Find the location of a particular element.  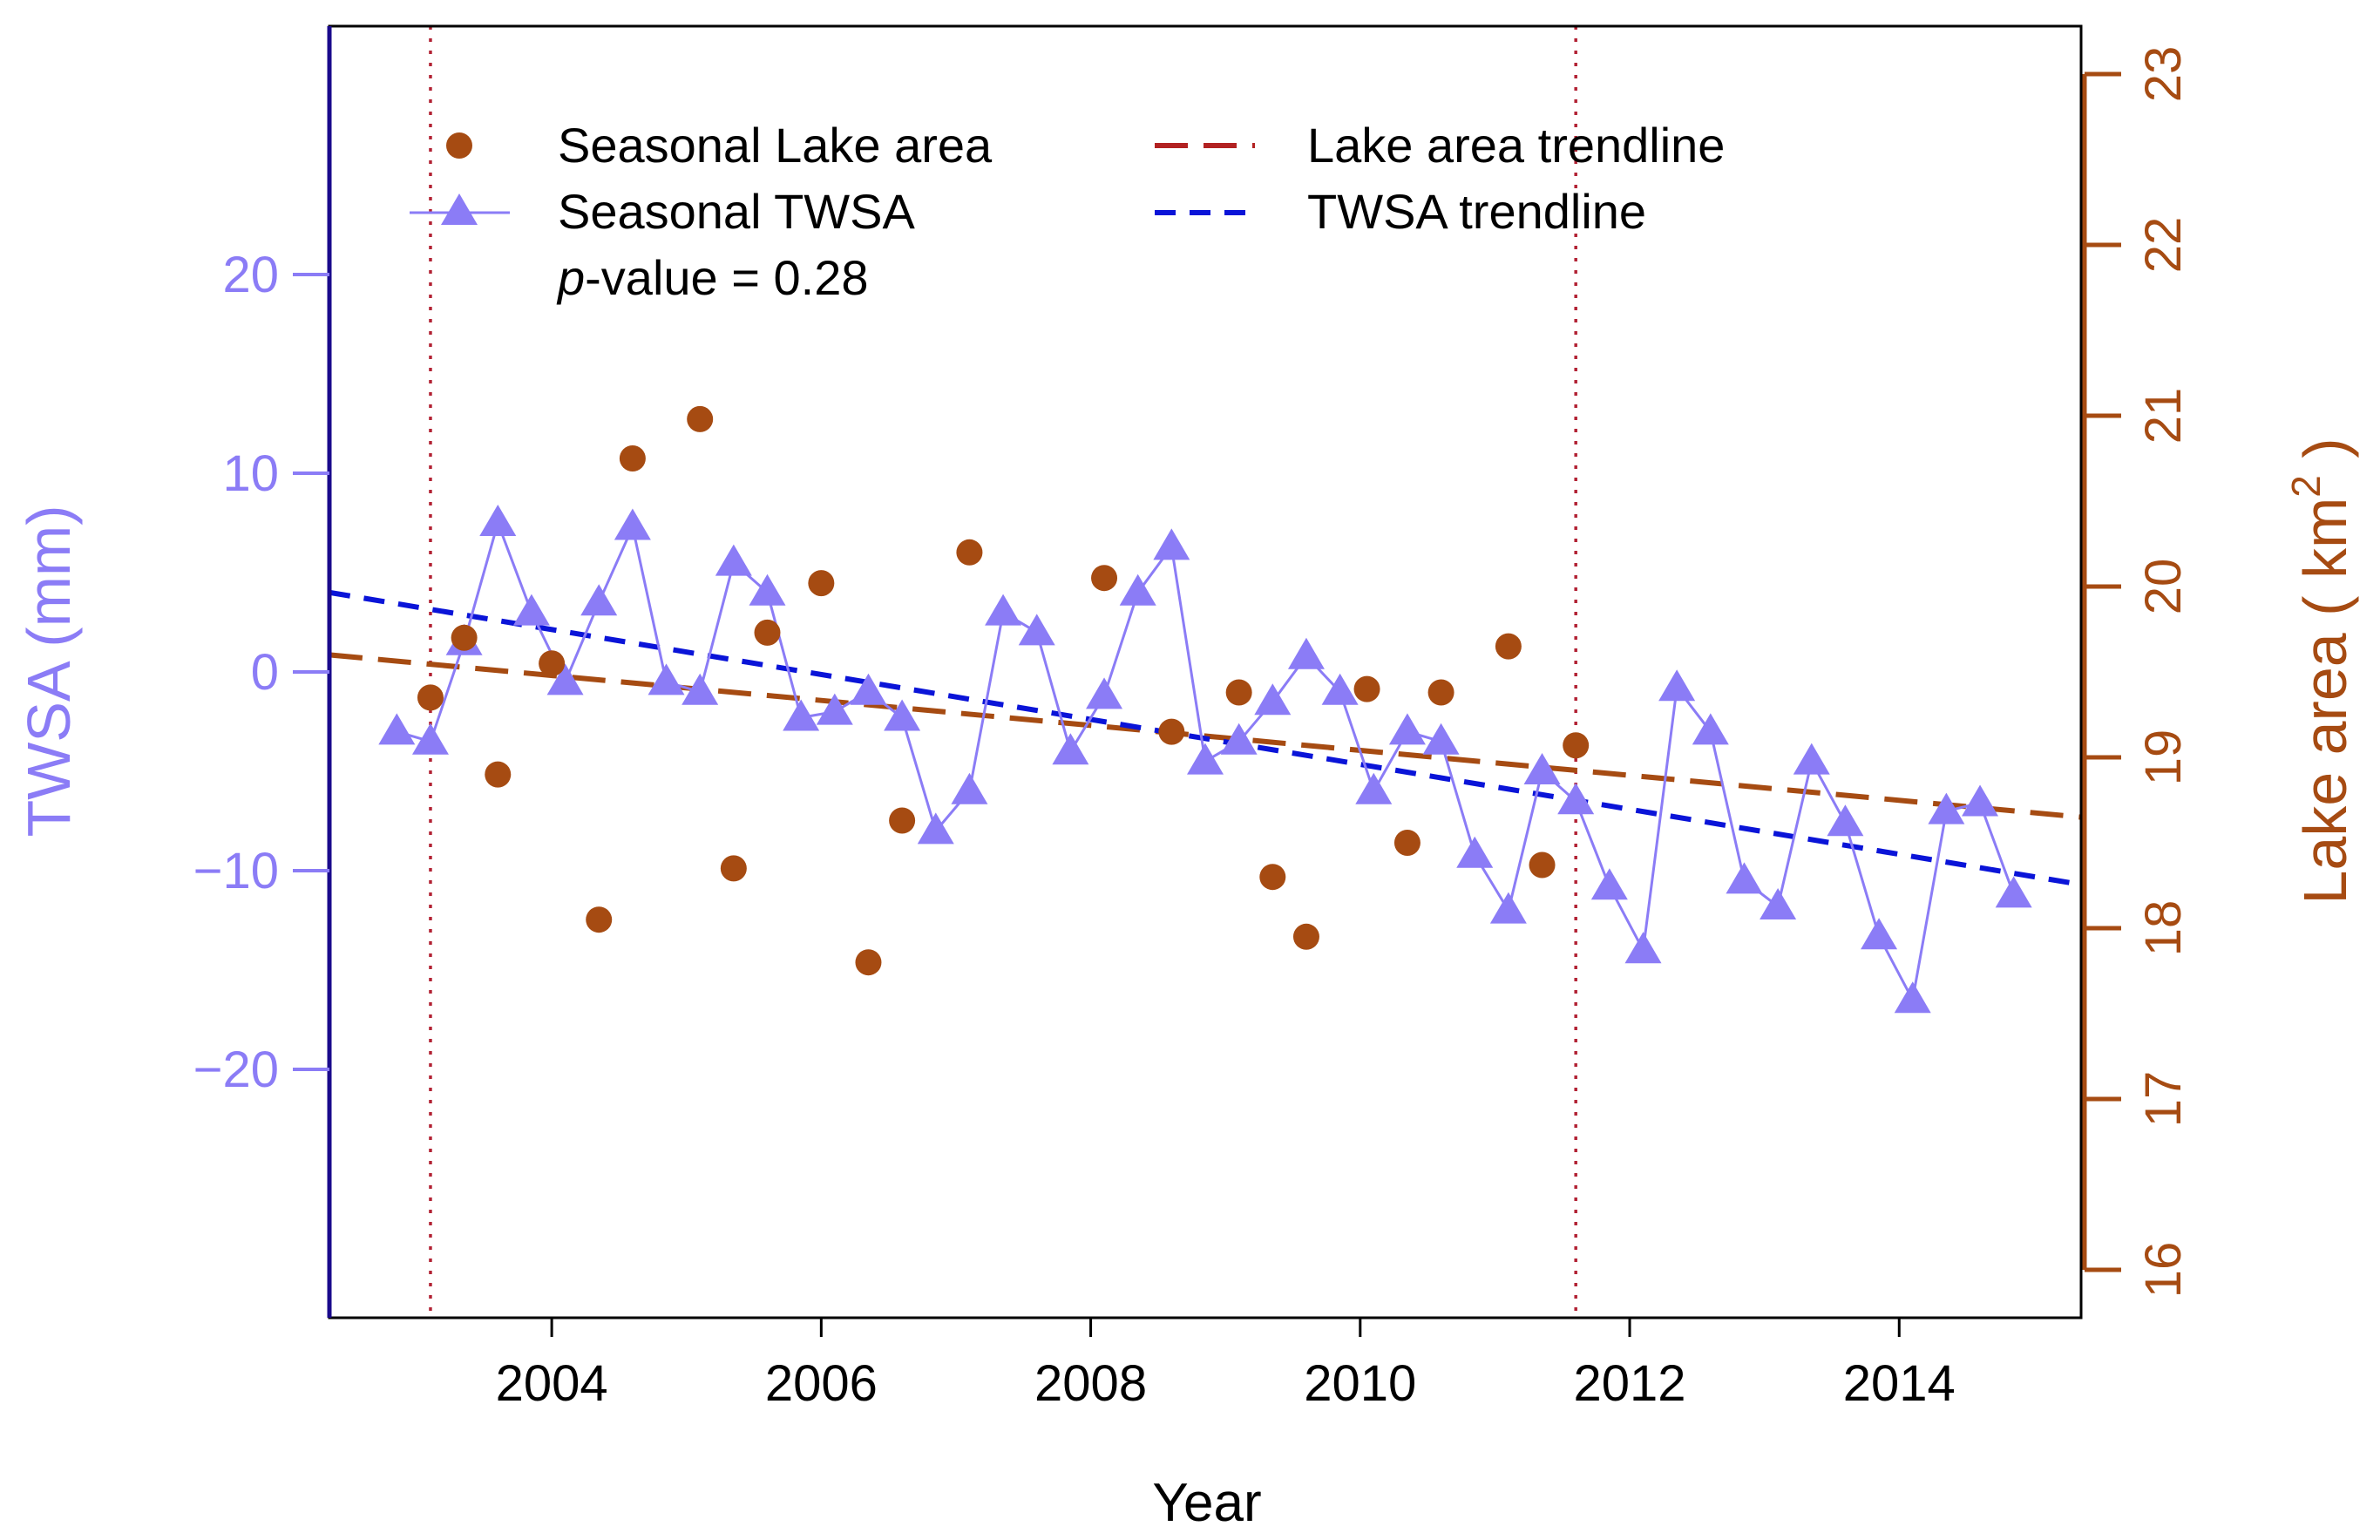

legend-p-value: p-value = 0.28 is located at coordinates (712, 277).